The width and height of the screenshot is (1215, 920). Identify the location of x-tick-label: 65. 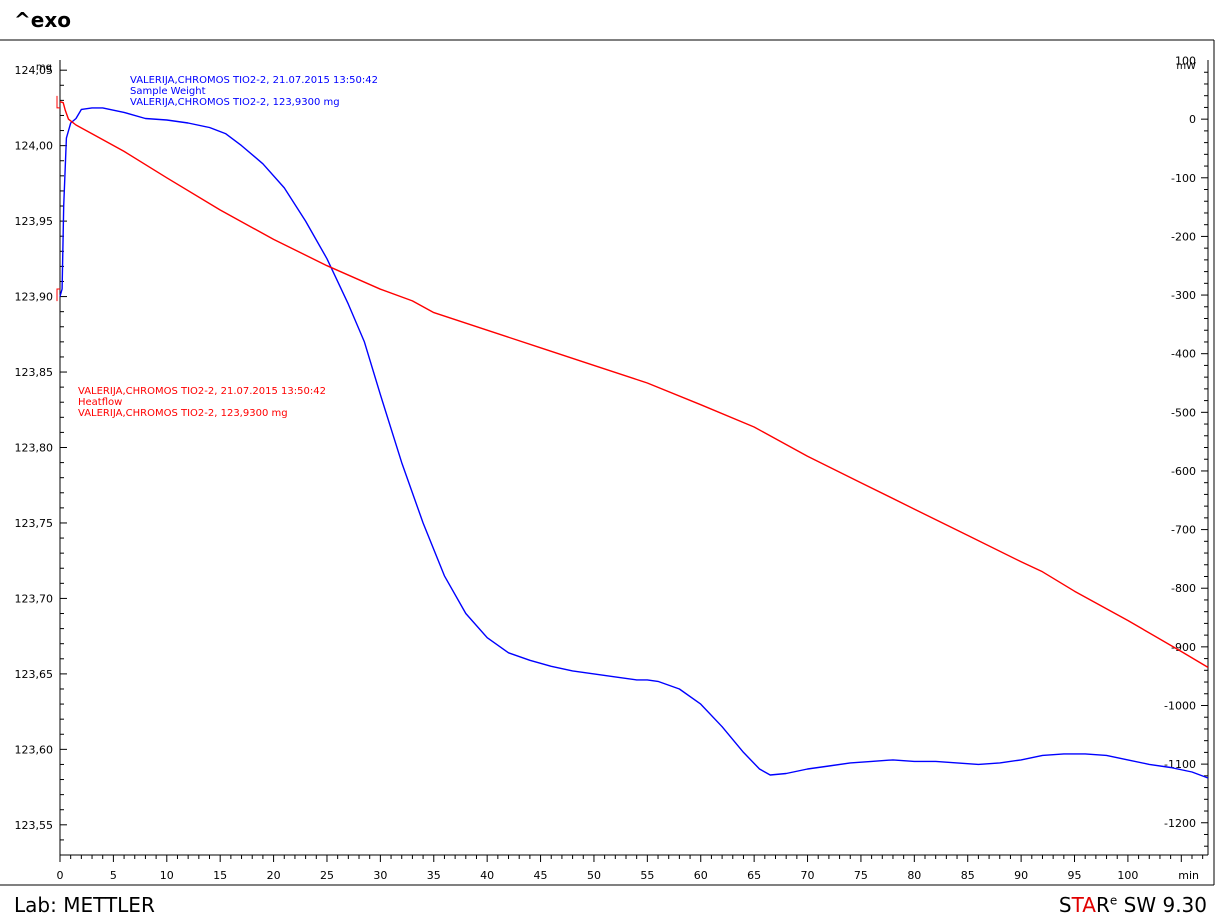
(754, 875).